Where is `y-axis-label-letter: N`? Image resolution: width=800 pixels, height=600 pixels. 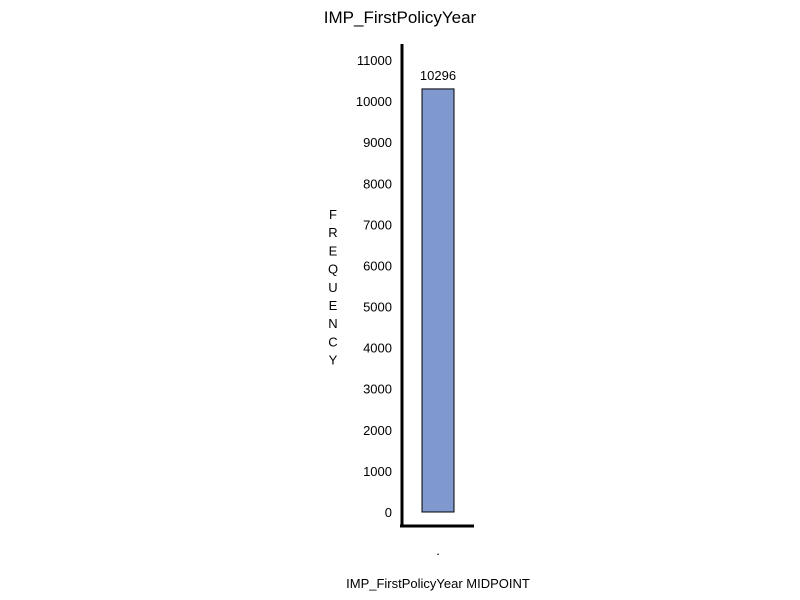 y-axis-label-letter: N is located at coordinates (332, 323).